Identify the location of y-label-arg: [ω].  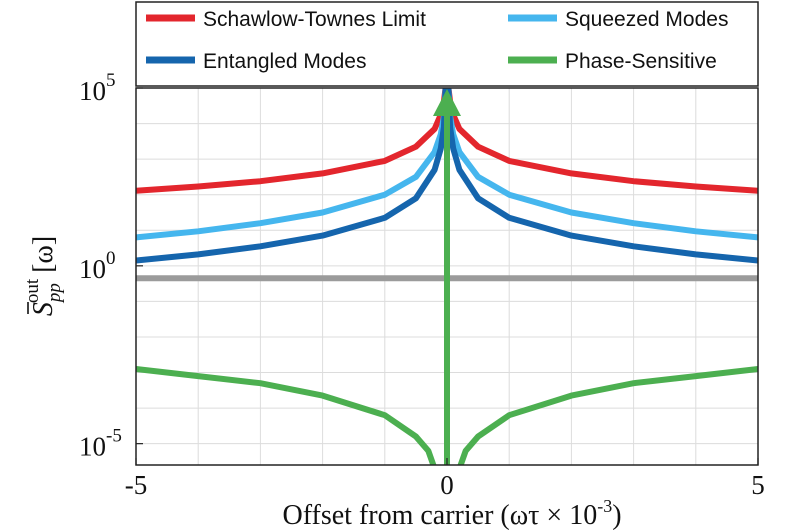
(43, 254).